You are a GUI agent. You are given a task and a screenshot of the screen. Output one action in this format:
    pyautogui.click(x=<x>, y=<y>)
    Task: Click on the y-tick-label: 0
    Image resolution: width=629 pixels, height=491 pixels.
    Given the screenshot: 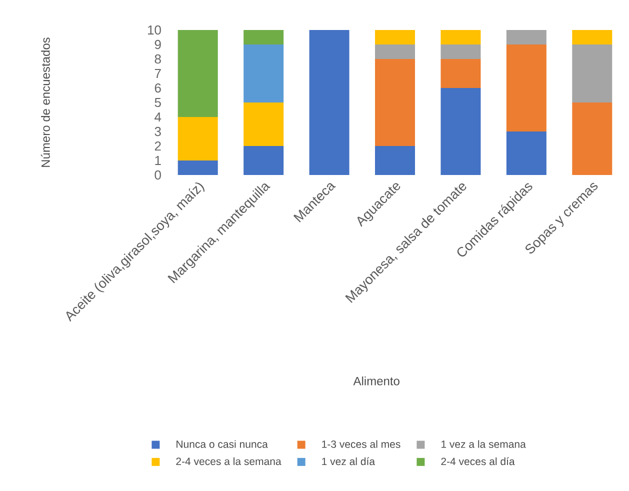 What is the action you would take?
    pyautogui.click(x=157, y=175)
    